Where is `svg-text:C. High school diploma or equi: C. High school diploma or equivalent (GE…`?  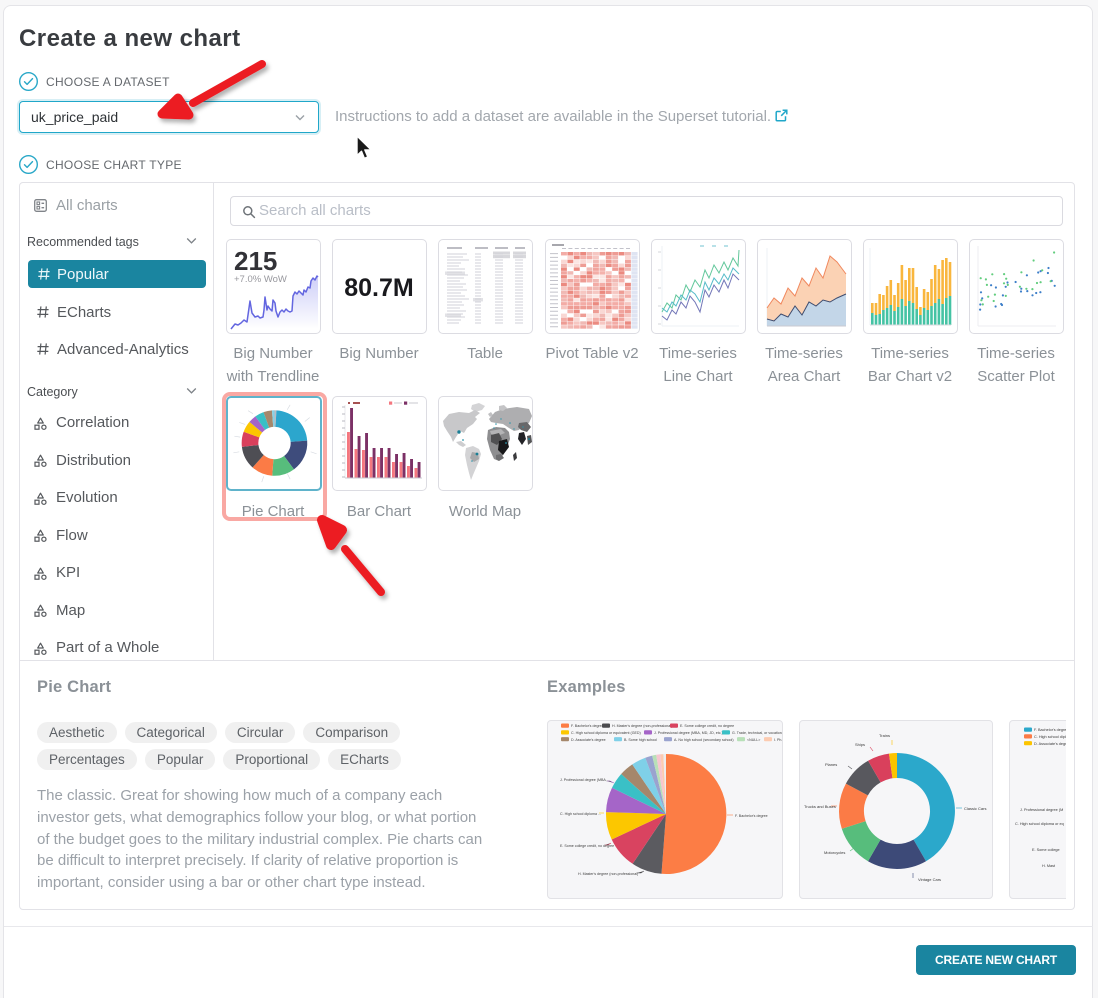
svg-text:C. High school diploma or equi: C. High school diploma or equivalent (GE… is located at coordinates (606, 733).